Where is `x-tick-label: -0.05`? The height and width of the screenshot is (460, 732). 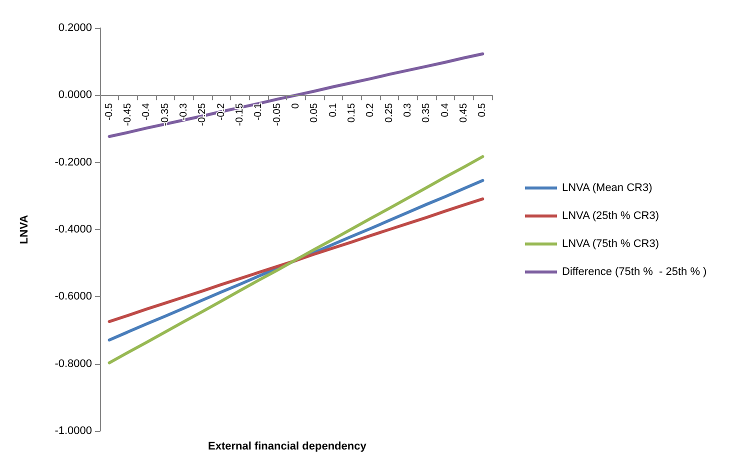 x-tick-label: -0.05 is located at coordinates (277, 114).